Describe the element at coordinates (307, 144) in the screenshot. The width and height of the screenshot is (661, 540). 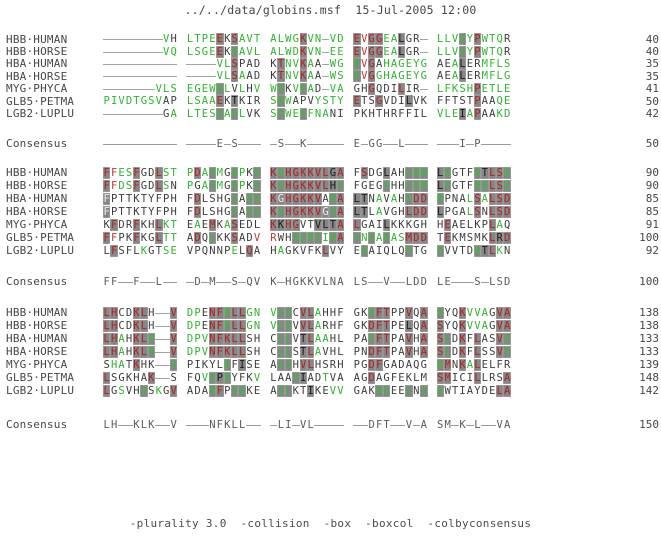
I see `residue-group: S K` at that location.